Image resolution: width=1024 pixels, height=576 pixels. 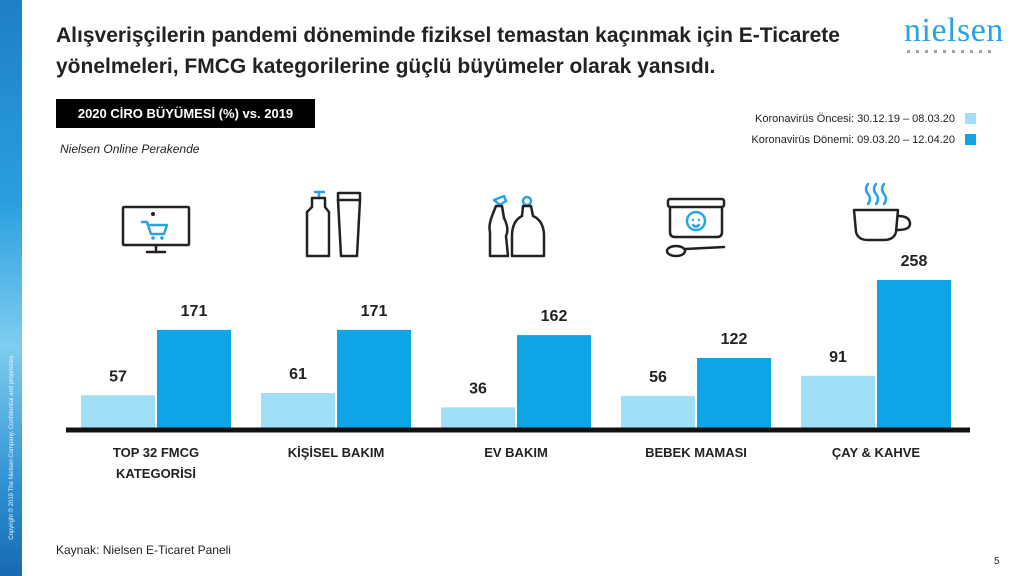 What do you see at coordinates (554, 316) in the screenshot?
I see `value-label-ev-bakim-during: 162` at bounding box center [554, 316].